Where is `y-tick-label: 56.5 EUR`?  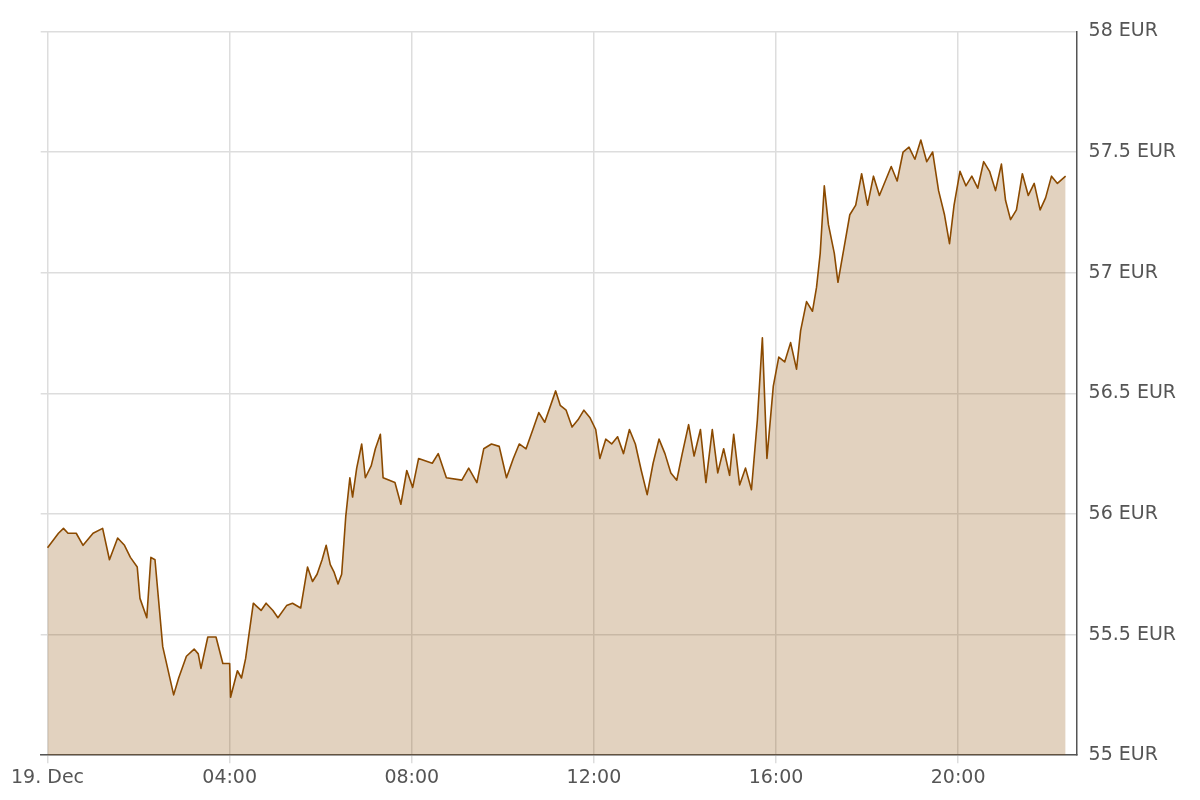
y-tick-label: 56.5 EUR is located at coordinates (1132, 391).